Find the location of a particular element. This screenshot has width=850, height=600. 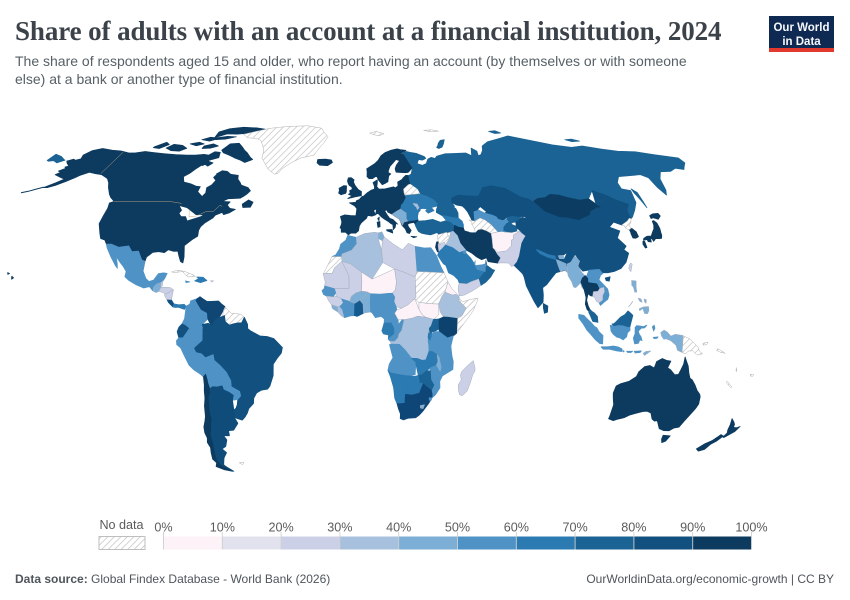

svg-text: 100% is located at coordinates (751, 528).